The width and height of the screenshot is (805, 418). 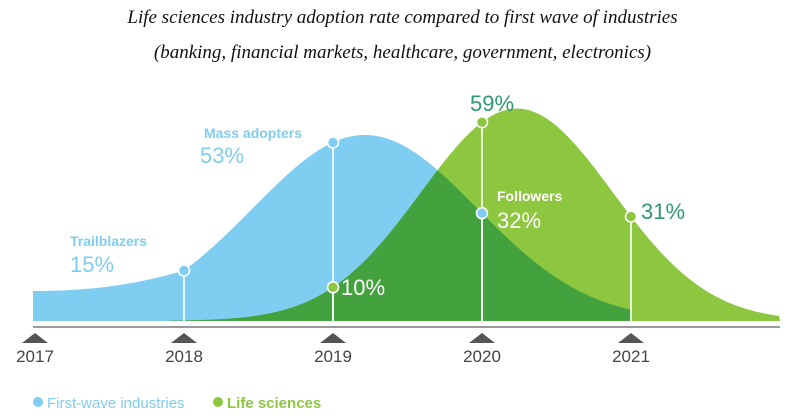 What do you see at coordinates (519, 220) in the screenshot?
I see `value-label-followers: 32%` at bounding box center [519, 220].